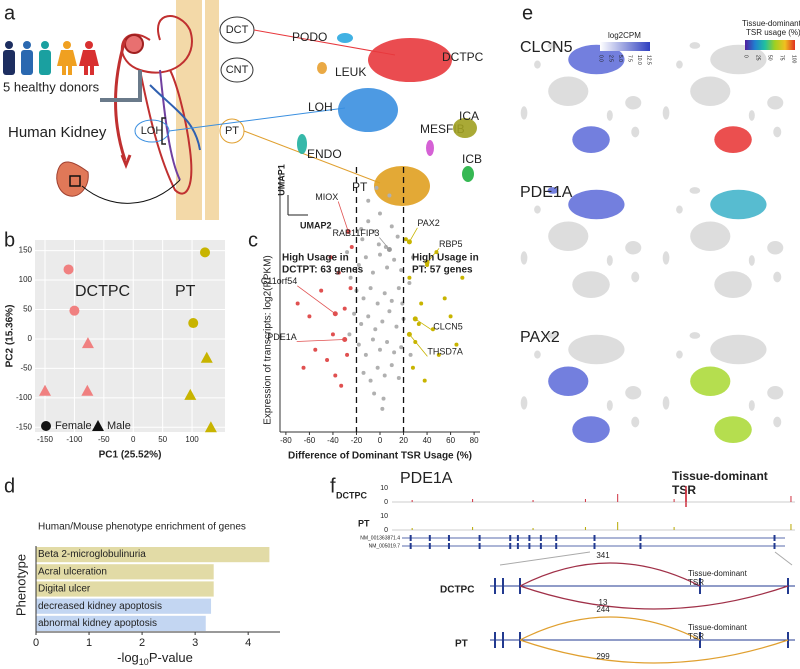 The height and width of the screenshot is (669, 800). I want to click on junction-count: 341, so click(603, 555).